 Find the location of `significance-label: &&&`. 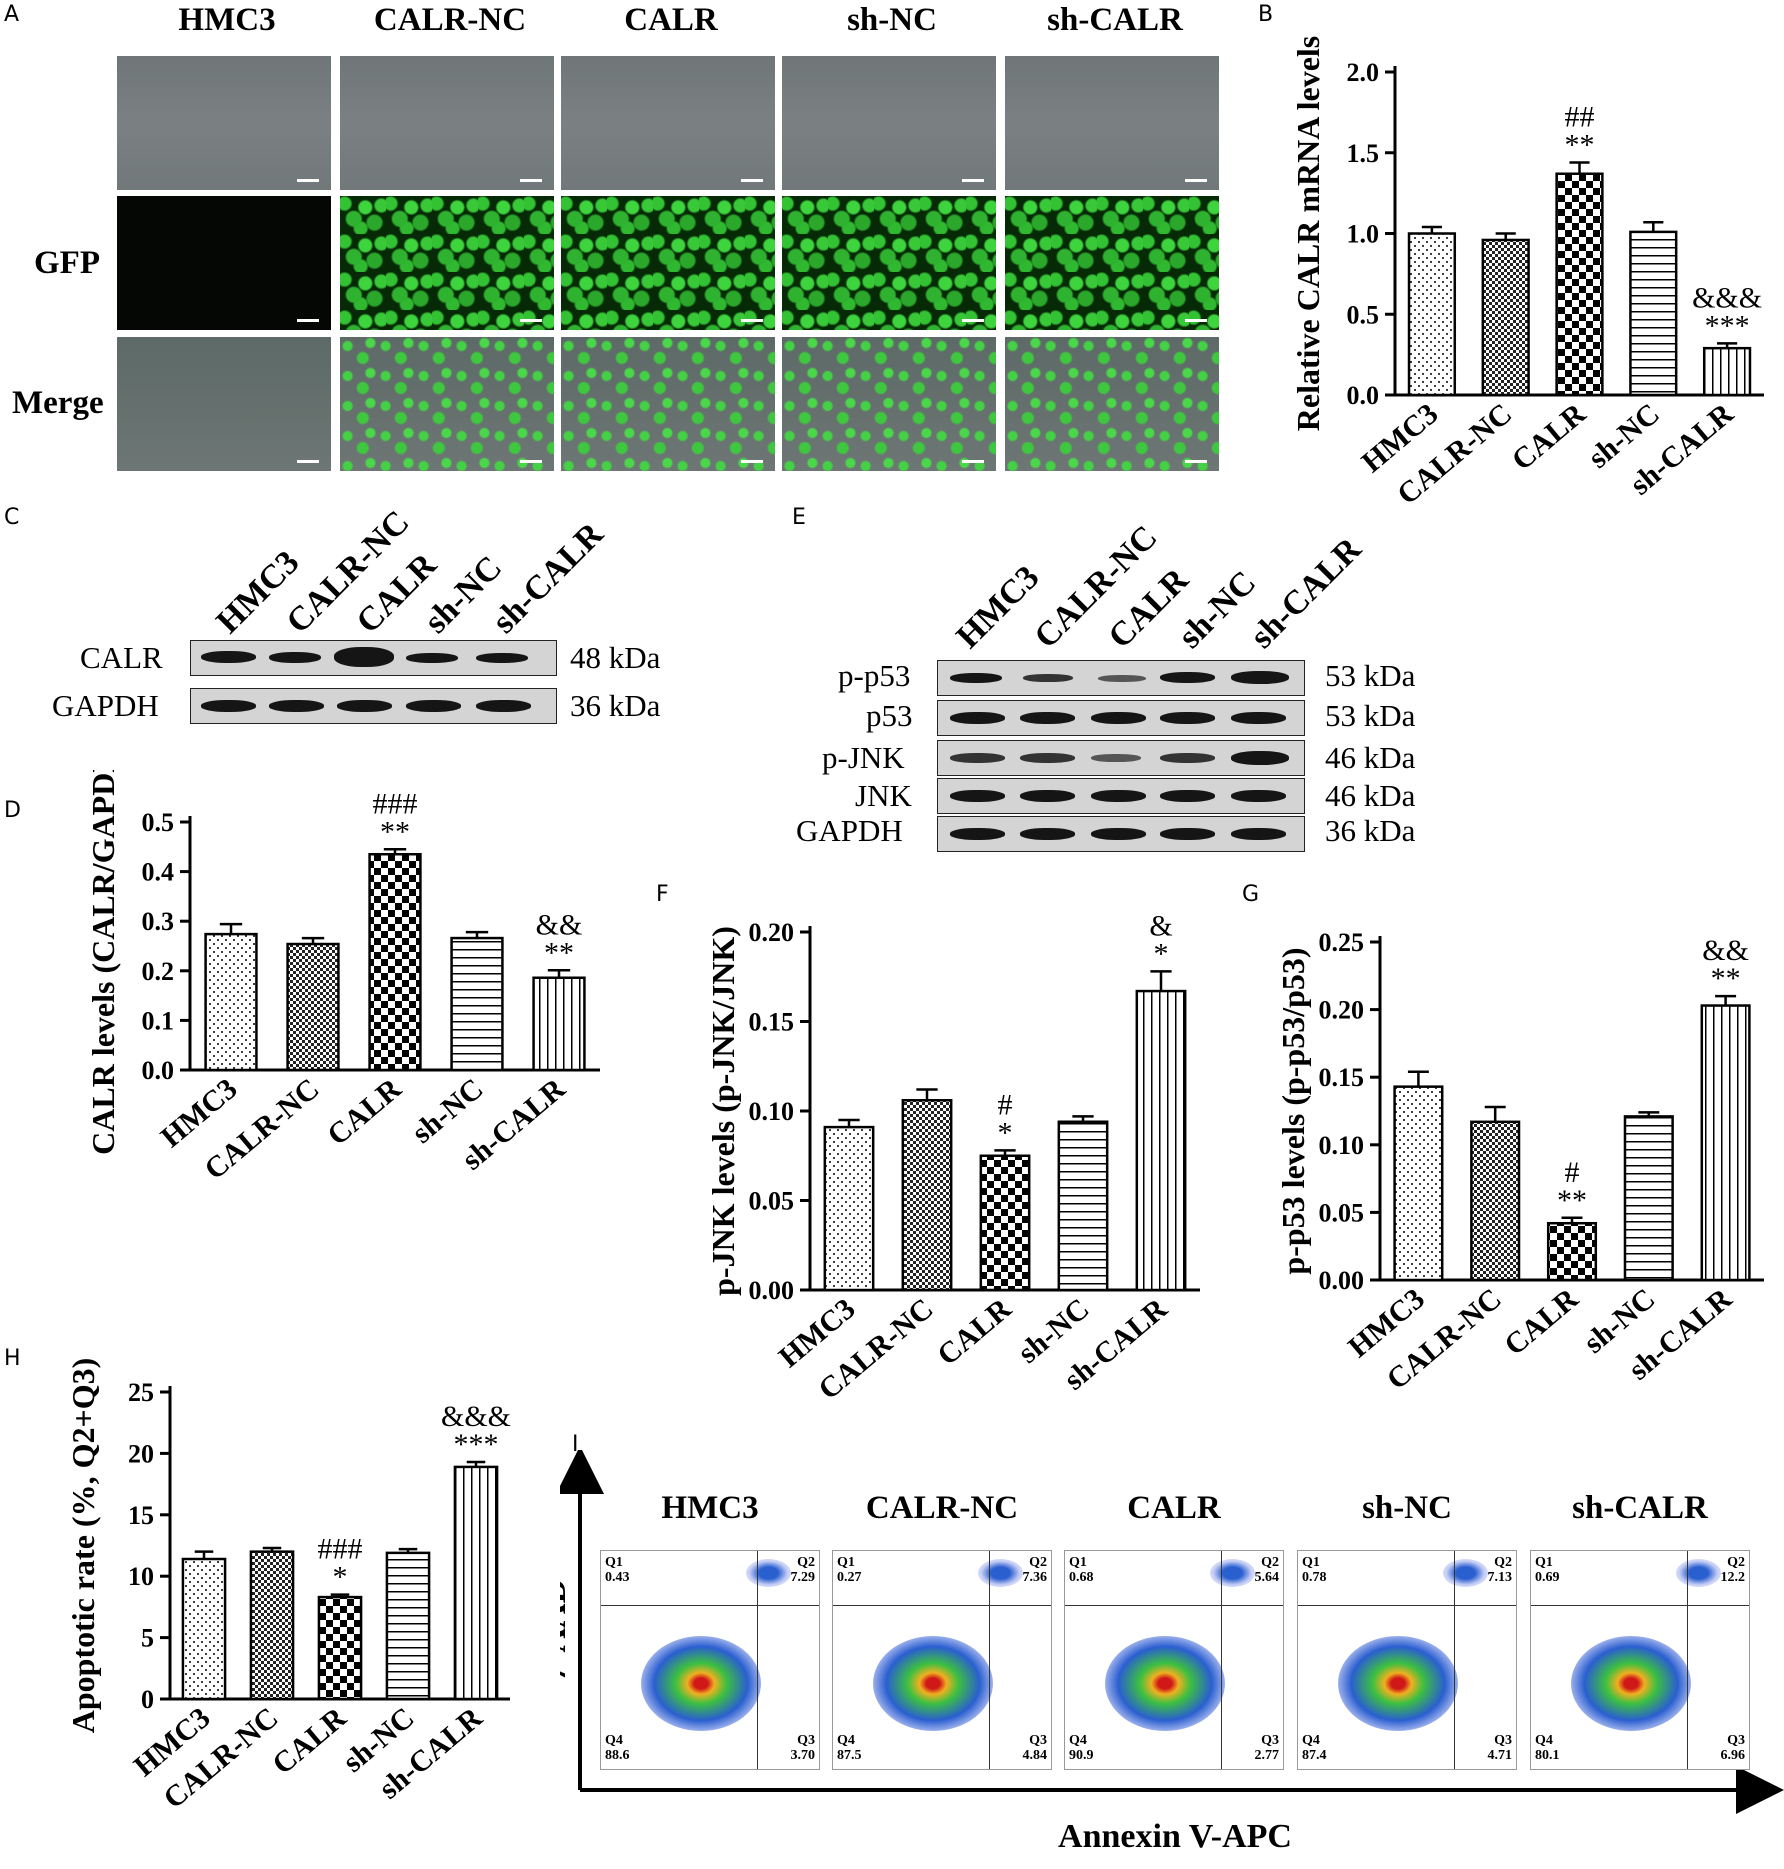

significance-label: &&& is located at coordinates (1727, 297).